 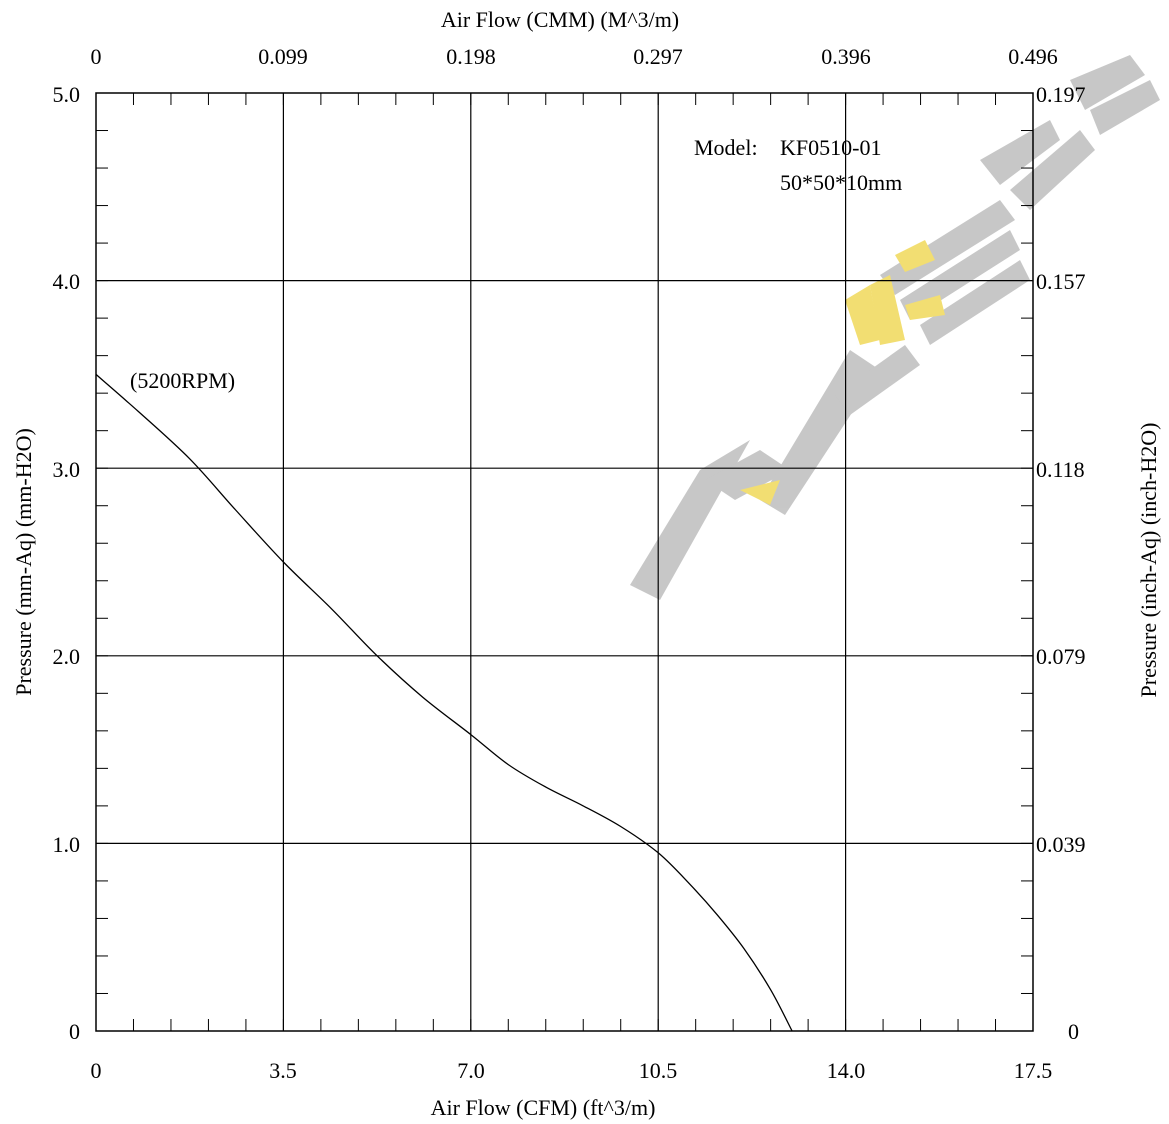 I want to click on y2-tick-labels: 0 0.039 0.079 0.118 0.157 0.197, so click(x=1061, y=563).